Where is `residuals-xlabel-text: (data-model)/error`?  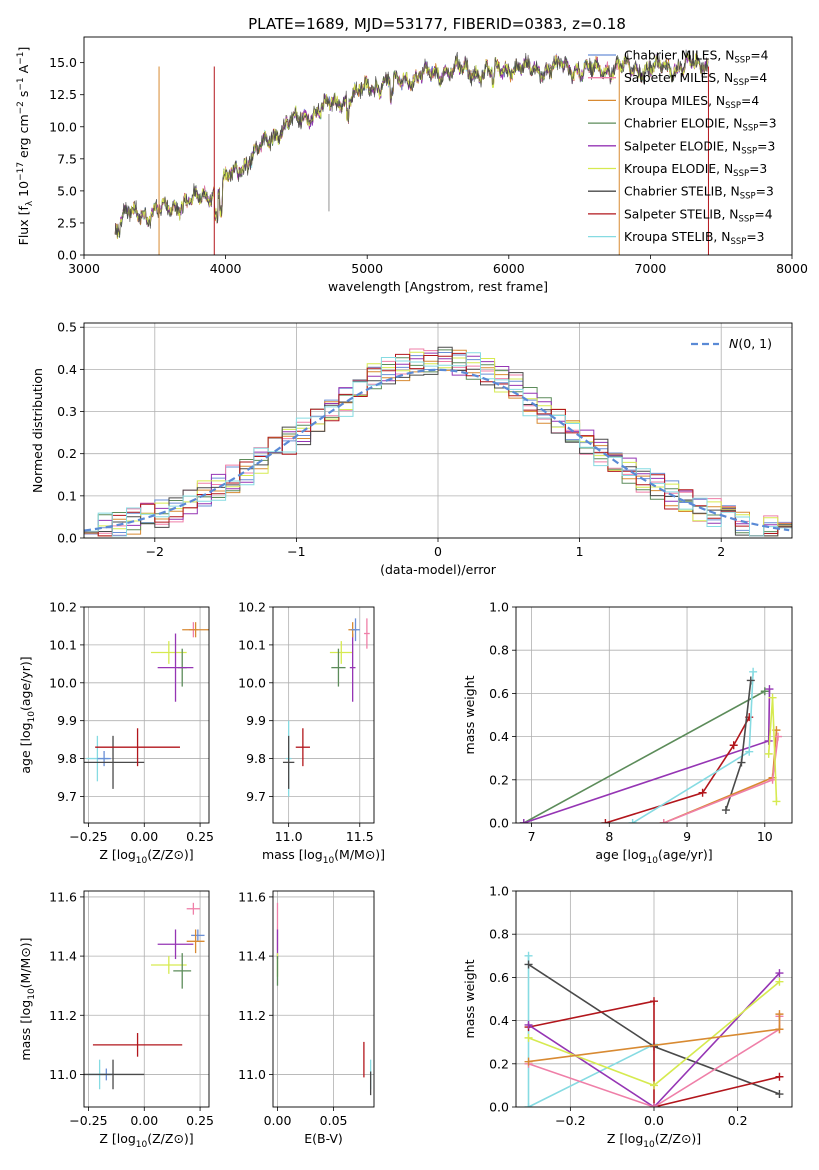
residuals-xlabel-text: (data-model)/error is located at coordinates (438, 569).